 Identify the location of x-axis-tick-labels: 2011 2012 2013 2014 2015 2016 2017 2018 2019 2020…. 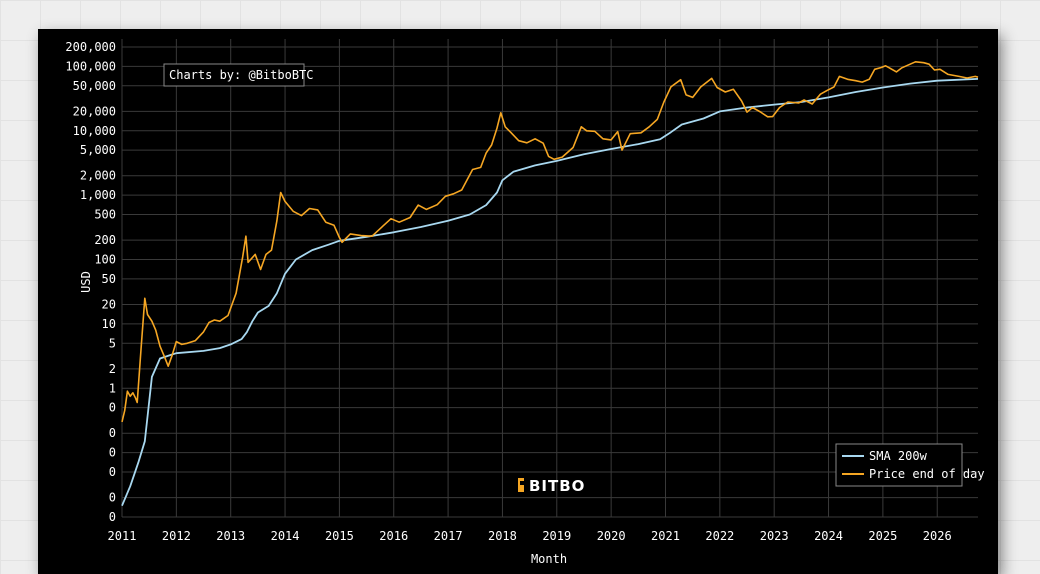
(530, 536).